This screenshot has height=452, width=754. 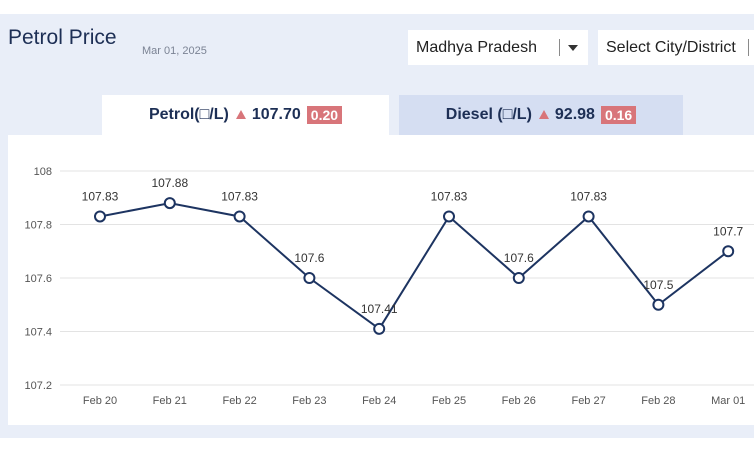 What do you see at coordinates (618, 115) in the screenshot?
I see `tab-diesel-change-badge: 0.16` at bounding box center [618, 115].